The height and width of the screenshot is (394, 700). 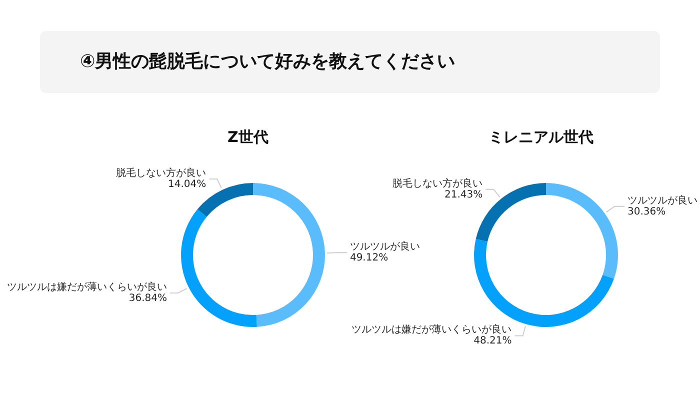 What do you see at coordinates (369, 258) in the screenshot?
I see `data-label: 49.12%` at bounding box center [369, 258].